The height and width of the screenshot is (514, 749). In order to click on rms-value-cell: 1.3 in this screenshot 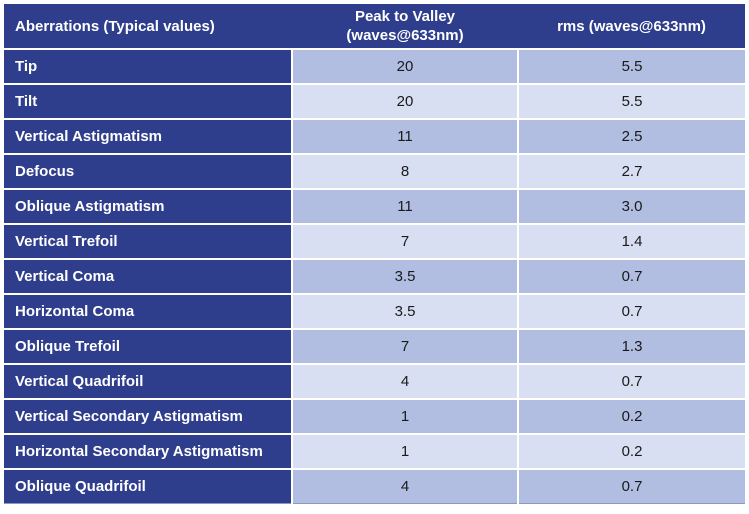, I will do `click(631, 346)`.